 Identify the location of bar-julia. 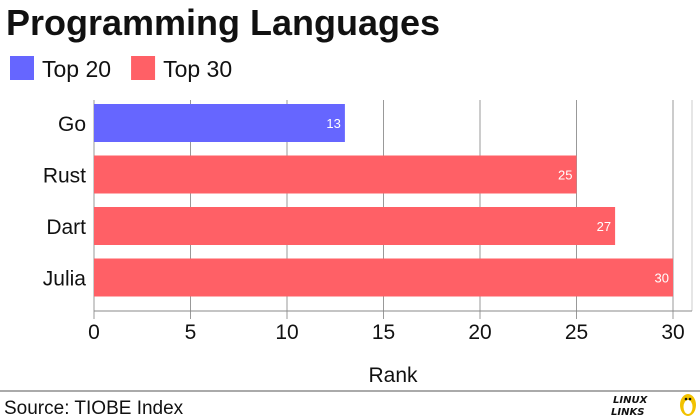
(383, 277).